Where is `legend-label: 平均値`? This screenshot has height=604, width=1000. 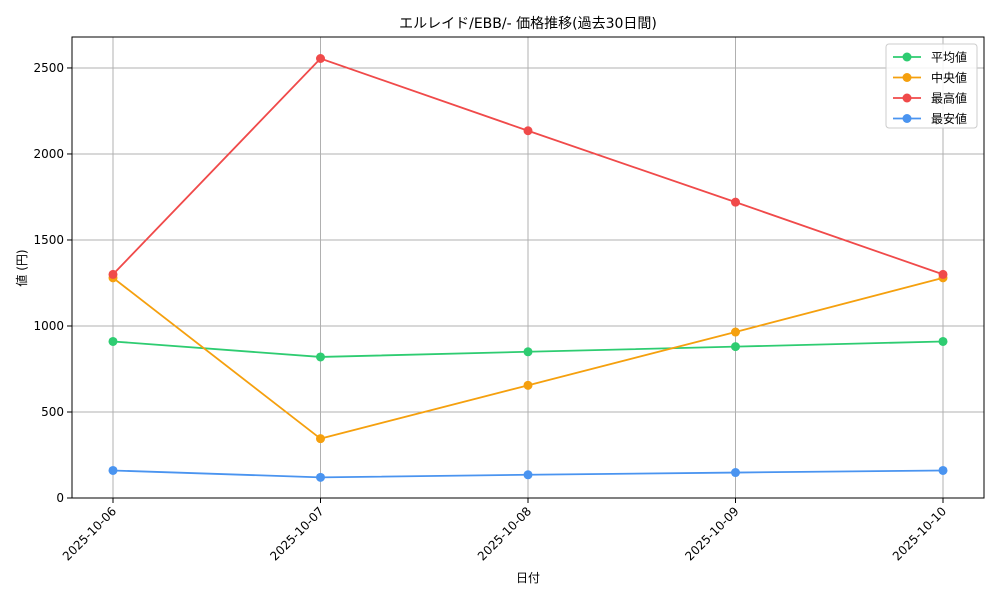 legend-label: 平均値 is located at coordinates (949, 57).